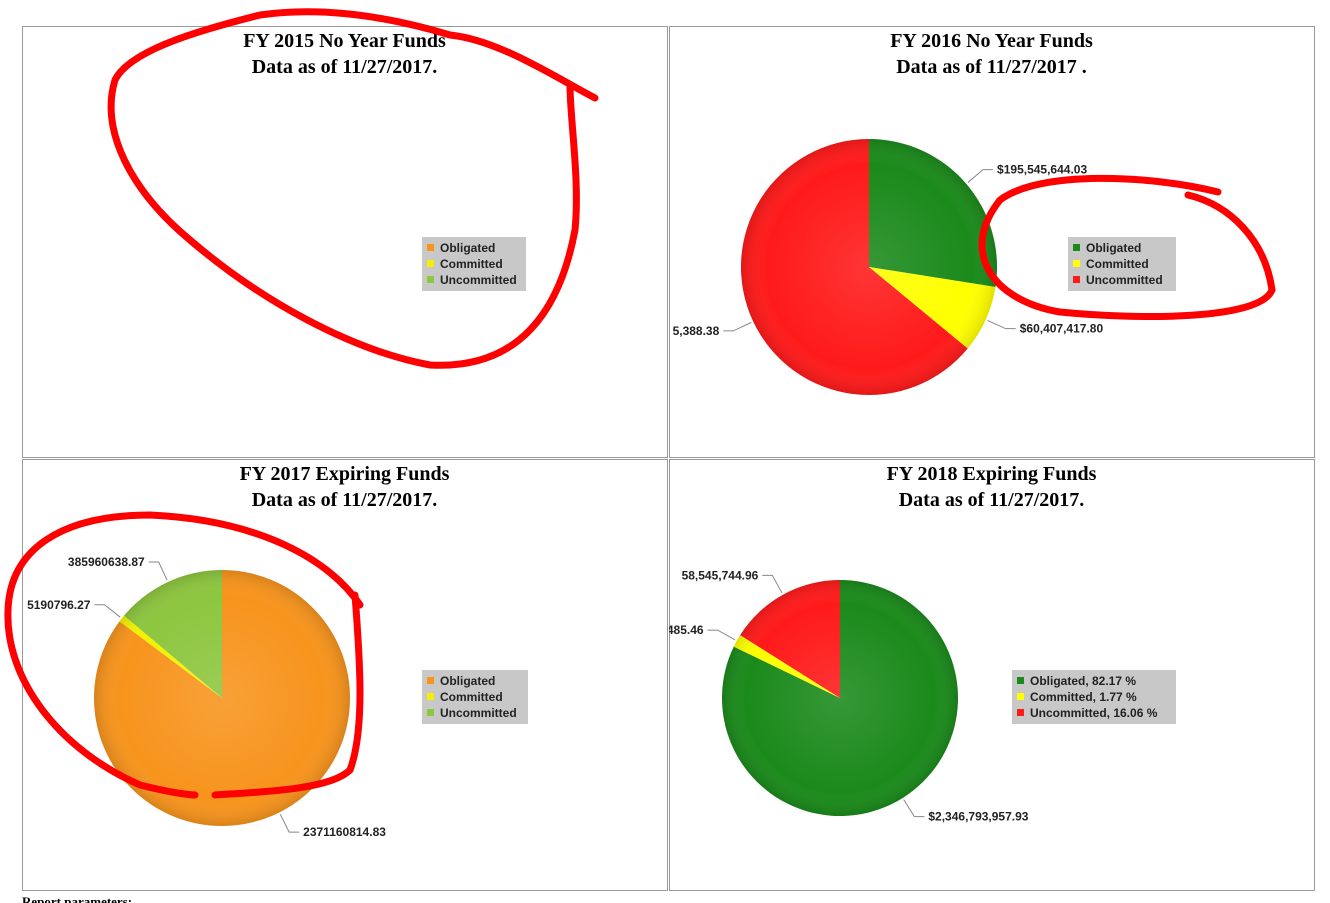 The width and height of the screenshot is (1330, 903). What do you see at coordinates (77, 898) in the screenshot?
I see `footer: Report parameters:` at bounding box center [77, 898].